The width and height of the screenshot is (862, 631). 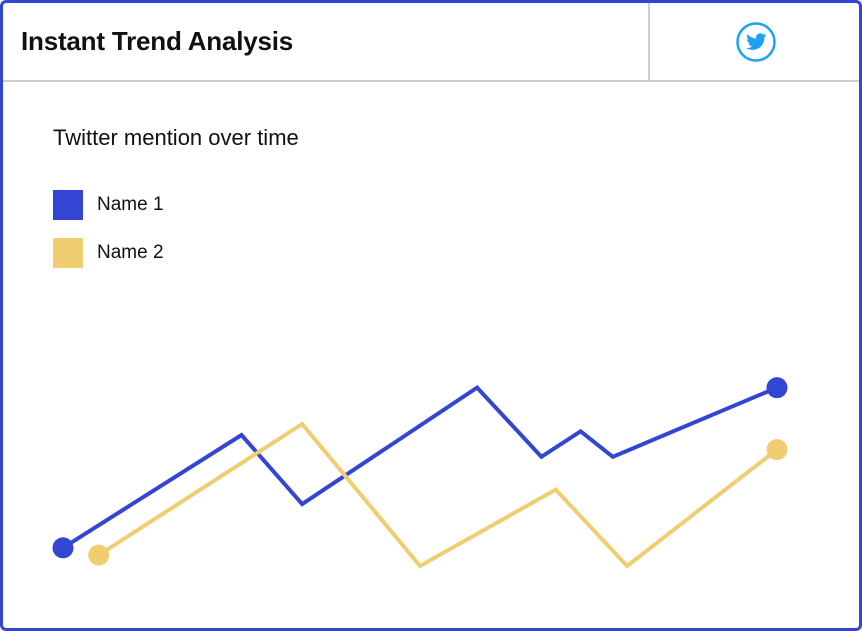 What do you see at coordinates (176, 137) in the screenshot?
I see `chart-title: Twitter mention over time` at bounding box center [176, 137].